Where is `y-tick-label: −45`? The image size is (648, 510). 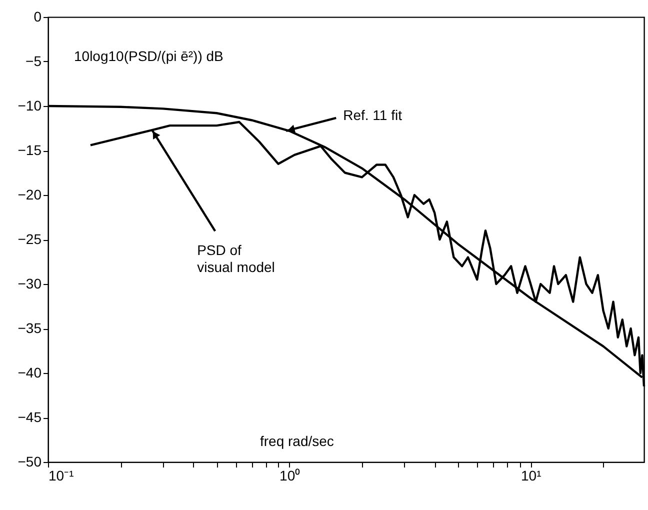 y-tick-label: −45 is located at coordinates (30, 417).